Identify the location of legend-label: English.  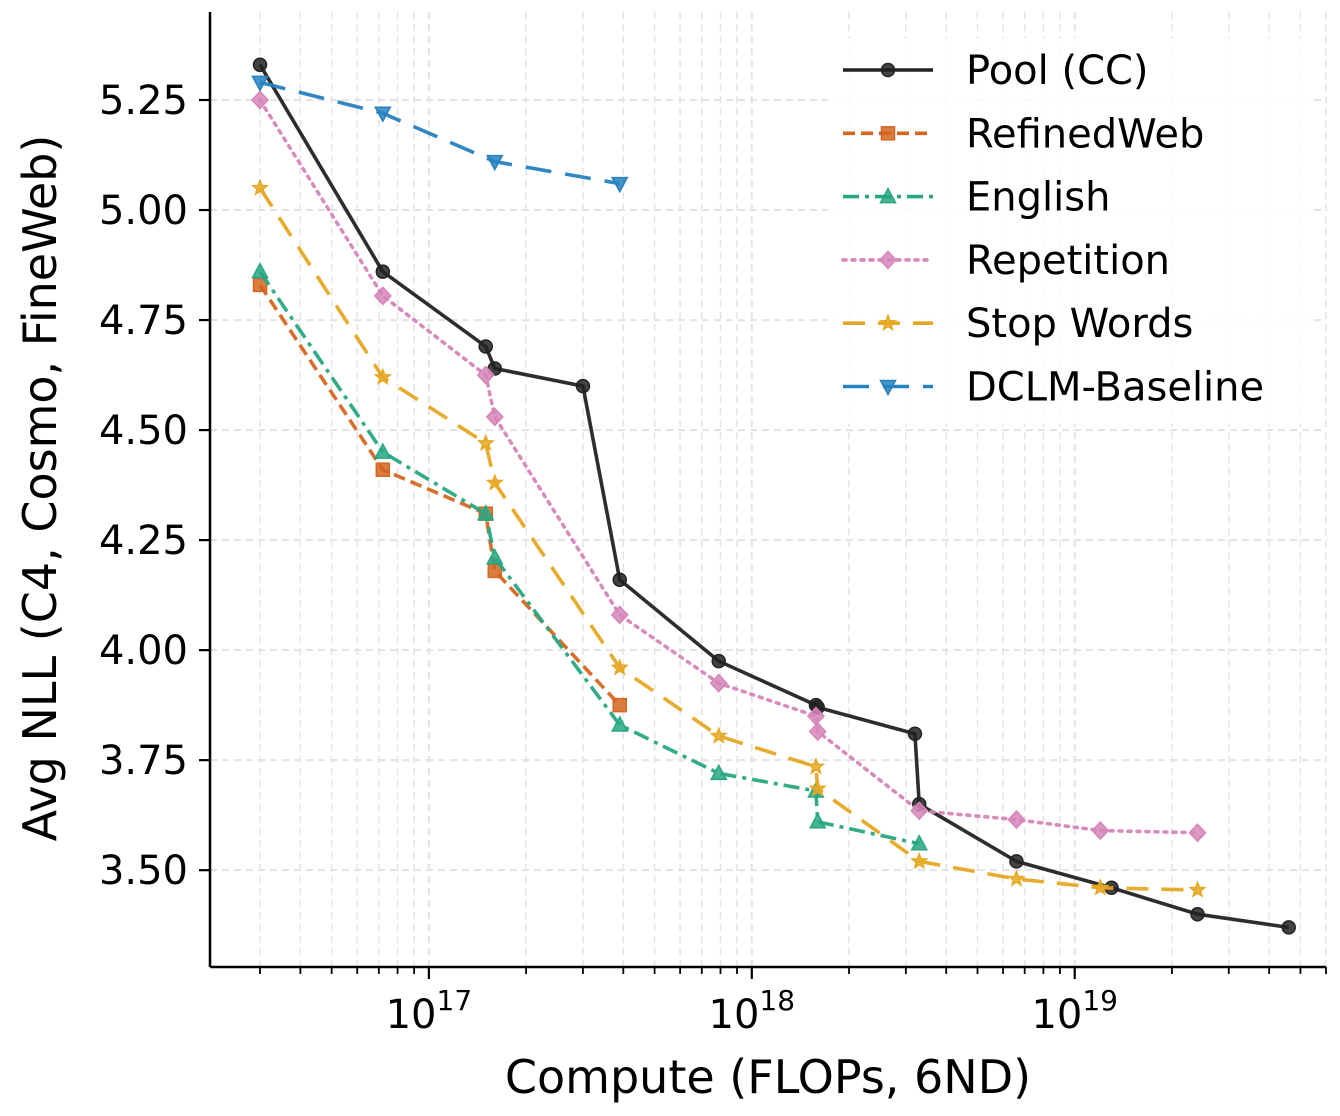
(1038, 198).